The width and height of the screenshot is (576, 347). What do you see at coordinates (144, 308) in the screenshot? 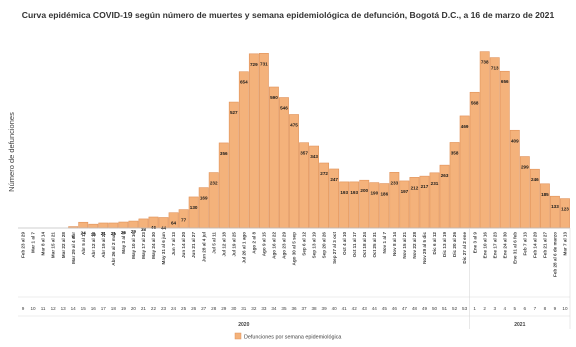
I see `week-number-label: 21` at bounding box center [144, 308].